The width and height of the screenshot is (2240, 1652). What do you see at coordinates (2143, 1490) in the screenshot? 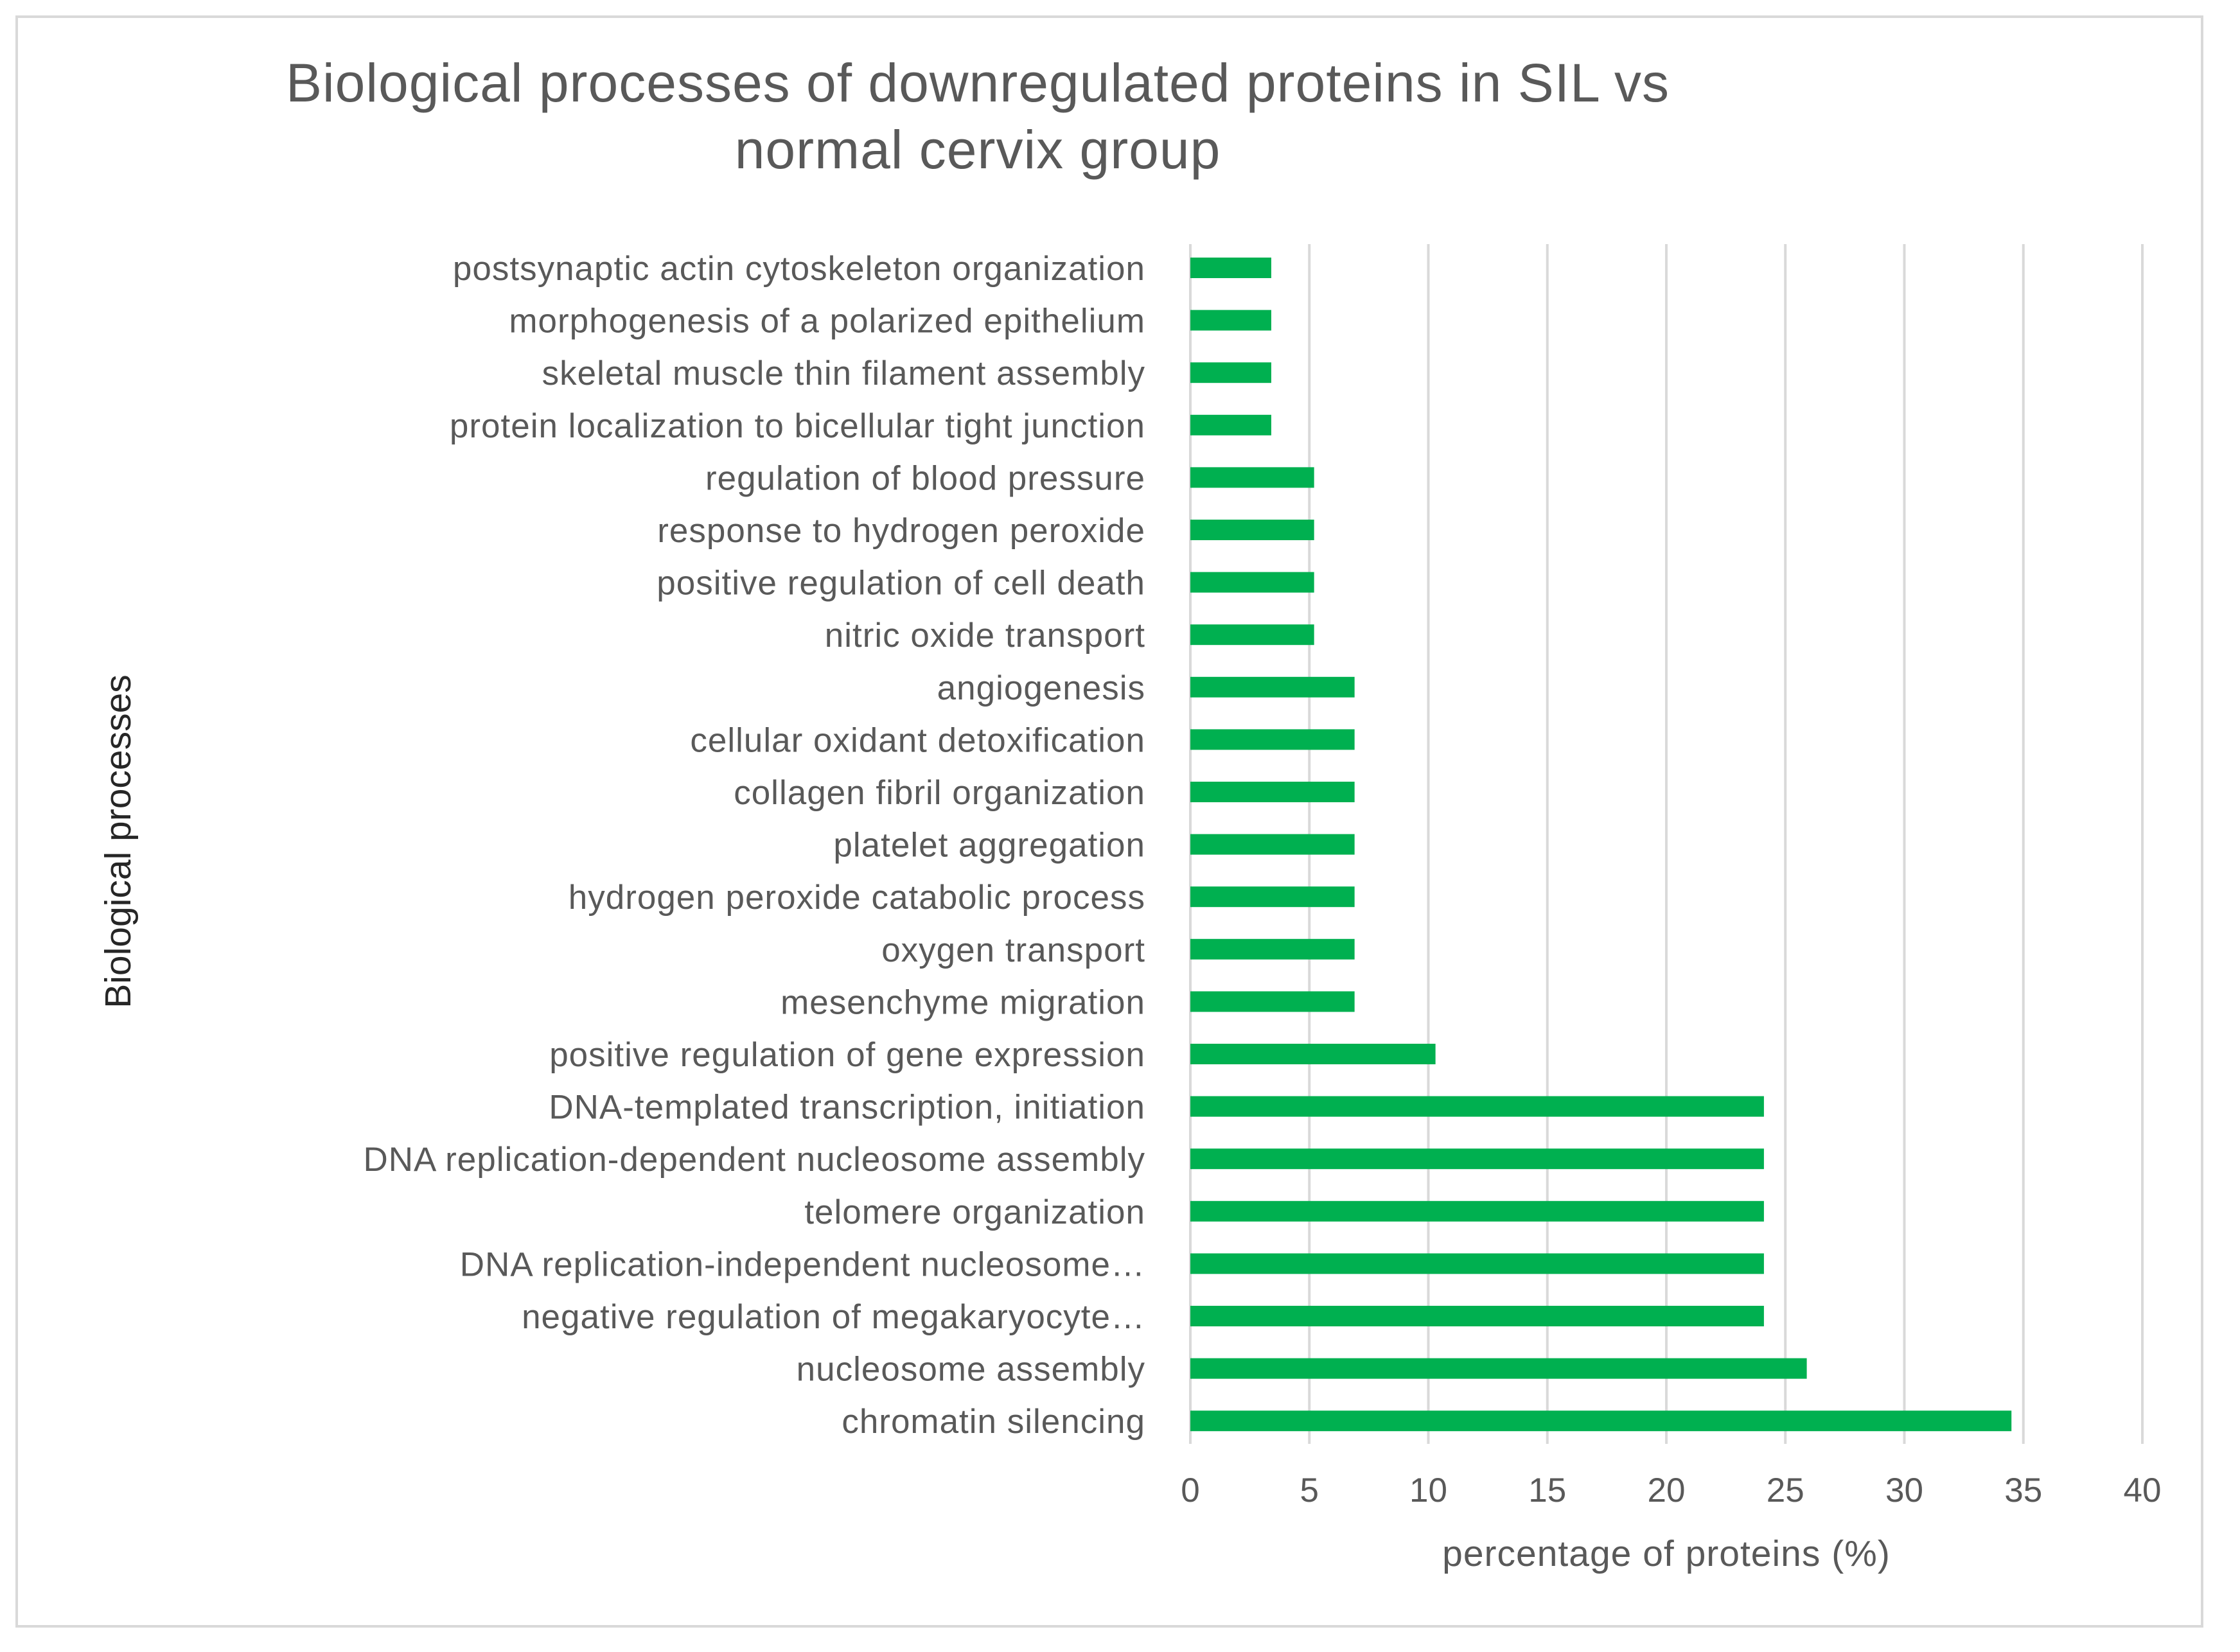
I see `x-tick-label: 40` at bounding box center [2143, 1490].